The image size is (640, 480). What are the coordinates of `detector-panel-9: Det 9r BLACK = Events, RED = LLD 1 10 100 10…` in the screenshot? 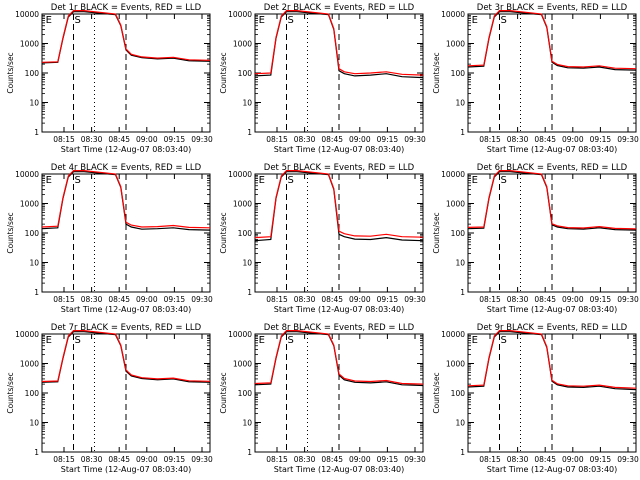 It's located at (532, 400).